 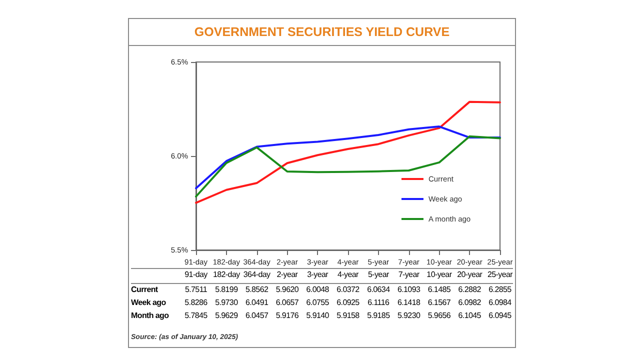 I want to click on text: Current, so click(x=144, y=289).